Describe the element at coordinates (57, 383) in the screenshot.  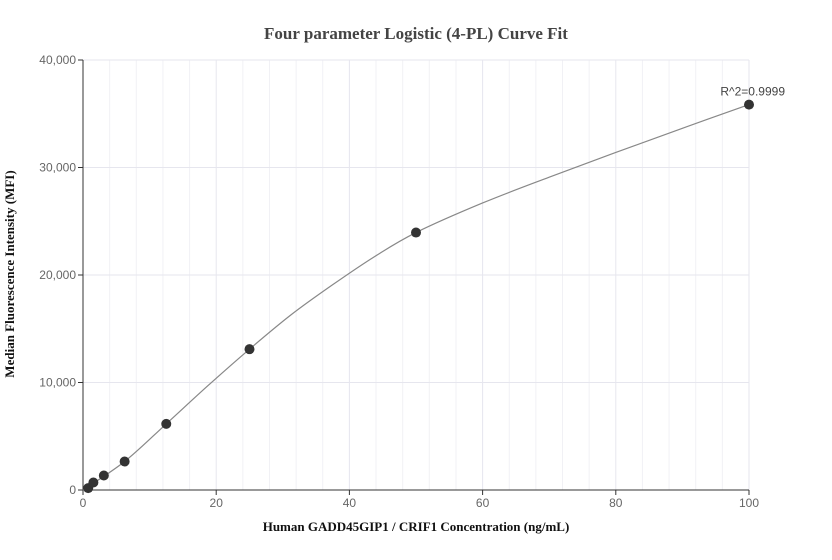
I see `y-tick-label: 10,000` at that location.